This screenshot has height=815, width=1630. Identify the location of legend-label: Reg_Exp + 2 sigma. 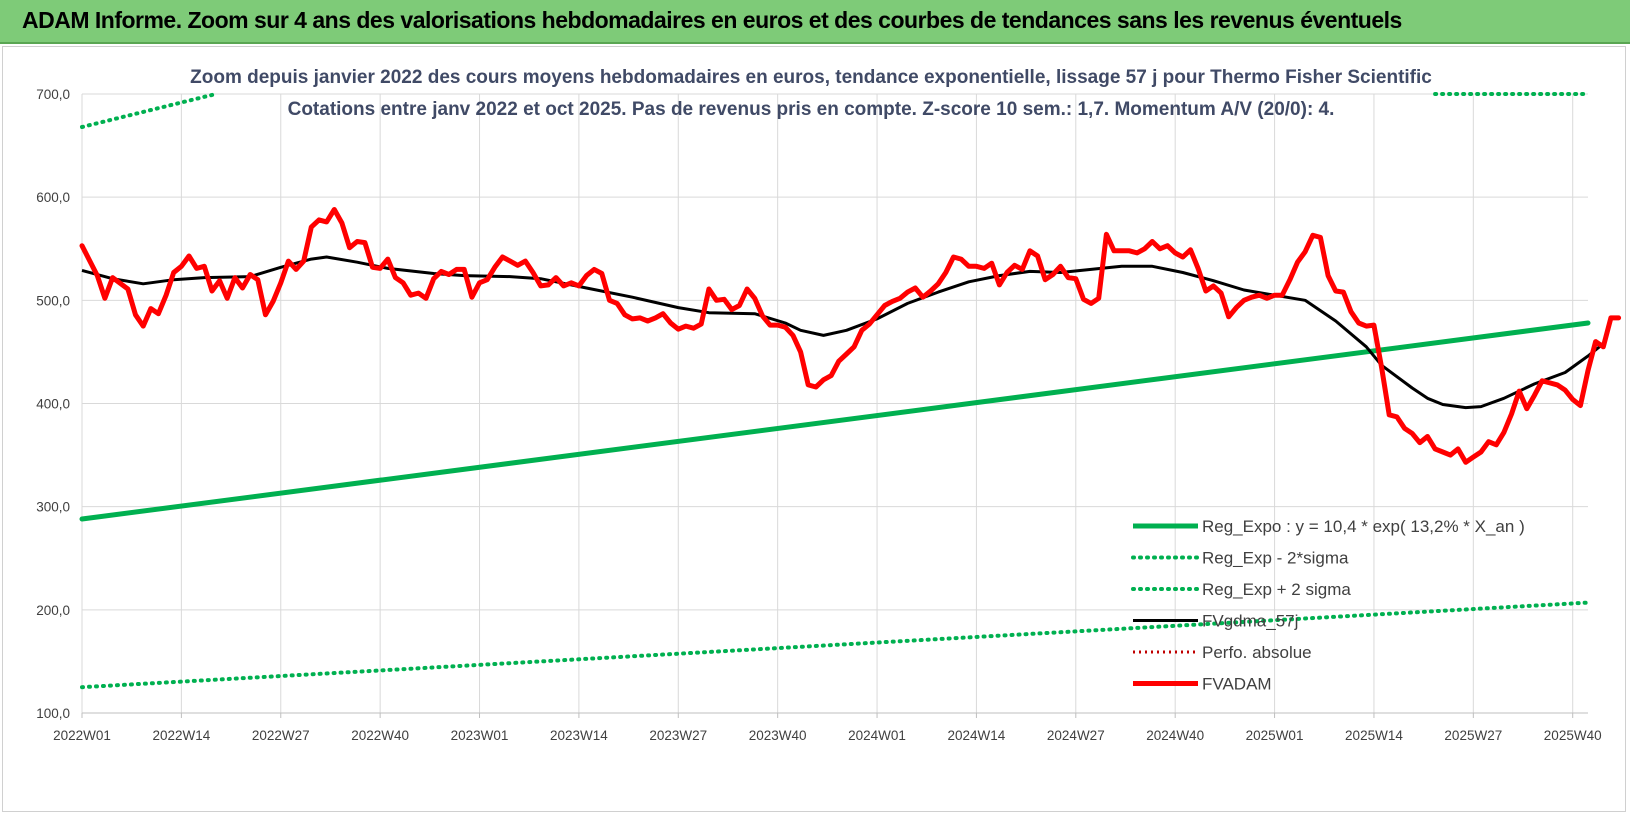
(1276, 589).